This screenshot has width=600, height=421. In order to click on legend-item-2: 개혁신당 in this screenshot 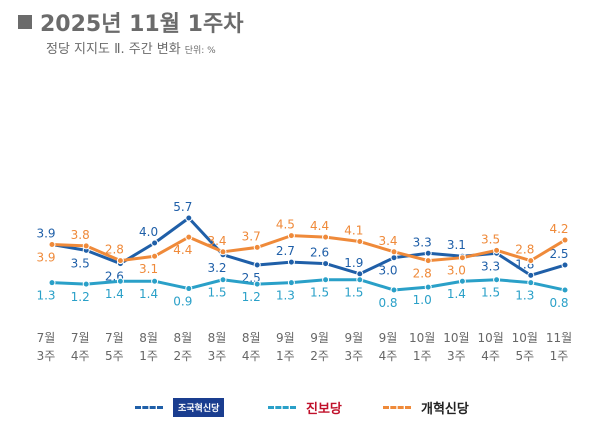, I will do `click(426, 407)`.